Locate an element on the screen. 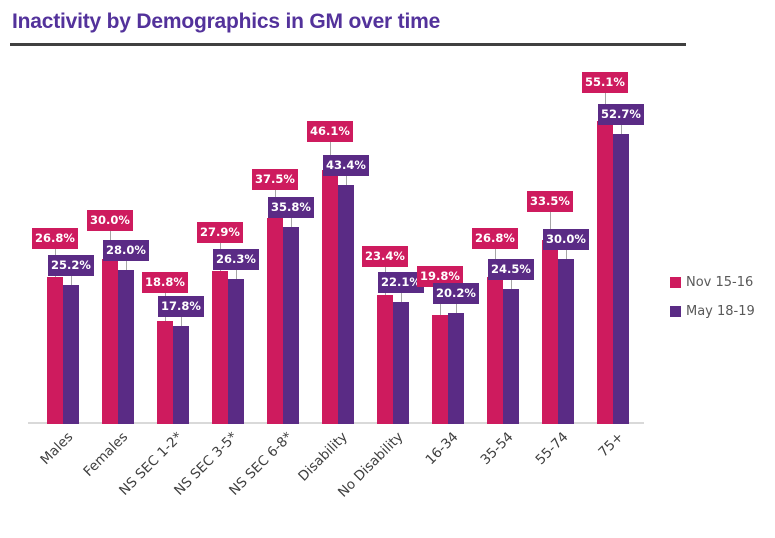  x-axis-label: 35-54 is located at coordinates (497, 449).